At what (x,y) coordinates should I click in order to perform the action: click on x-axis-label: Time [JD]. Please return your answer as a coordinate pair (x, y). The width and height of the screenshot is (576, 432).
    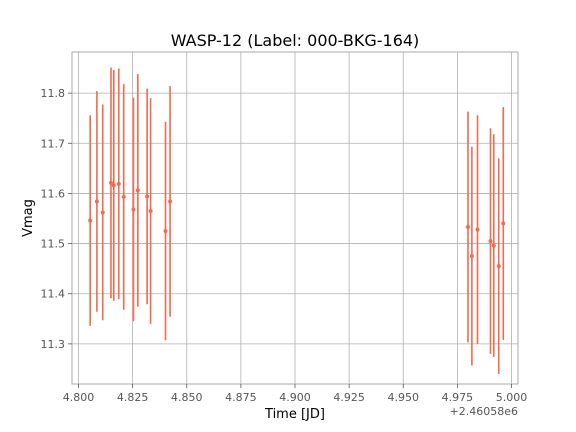
    Looking at the image, I should click on (294, 414).